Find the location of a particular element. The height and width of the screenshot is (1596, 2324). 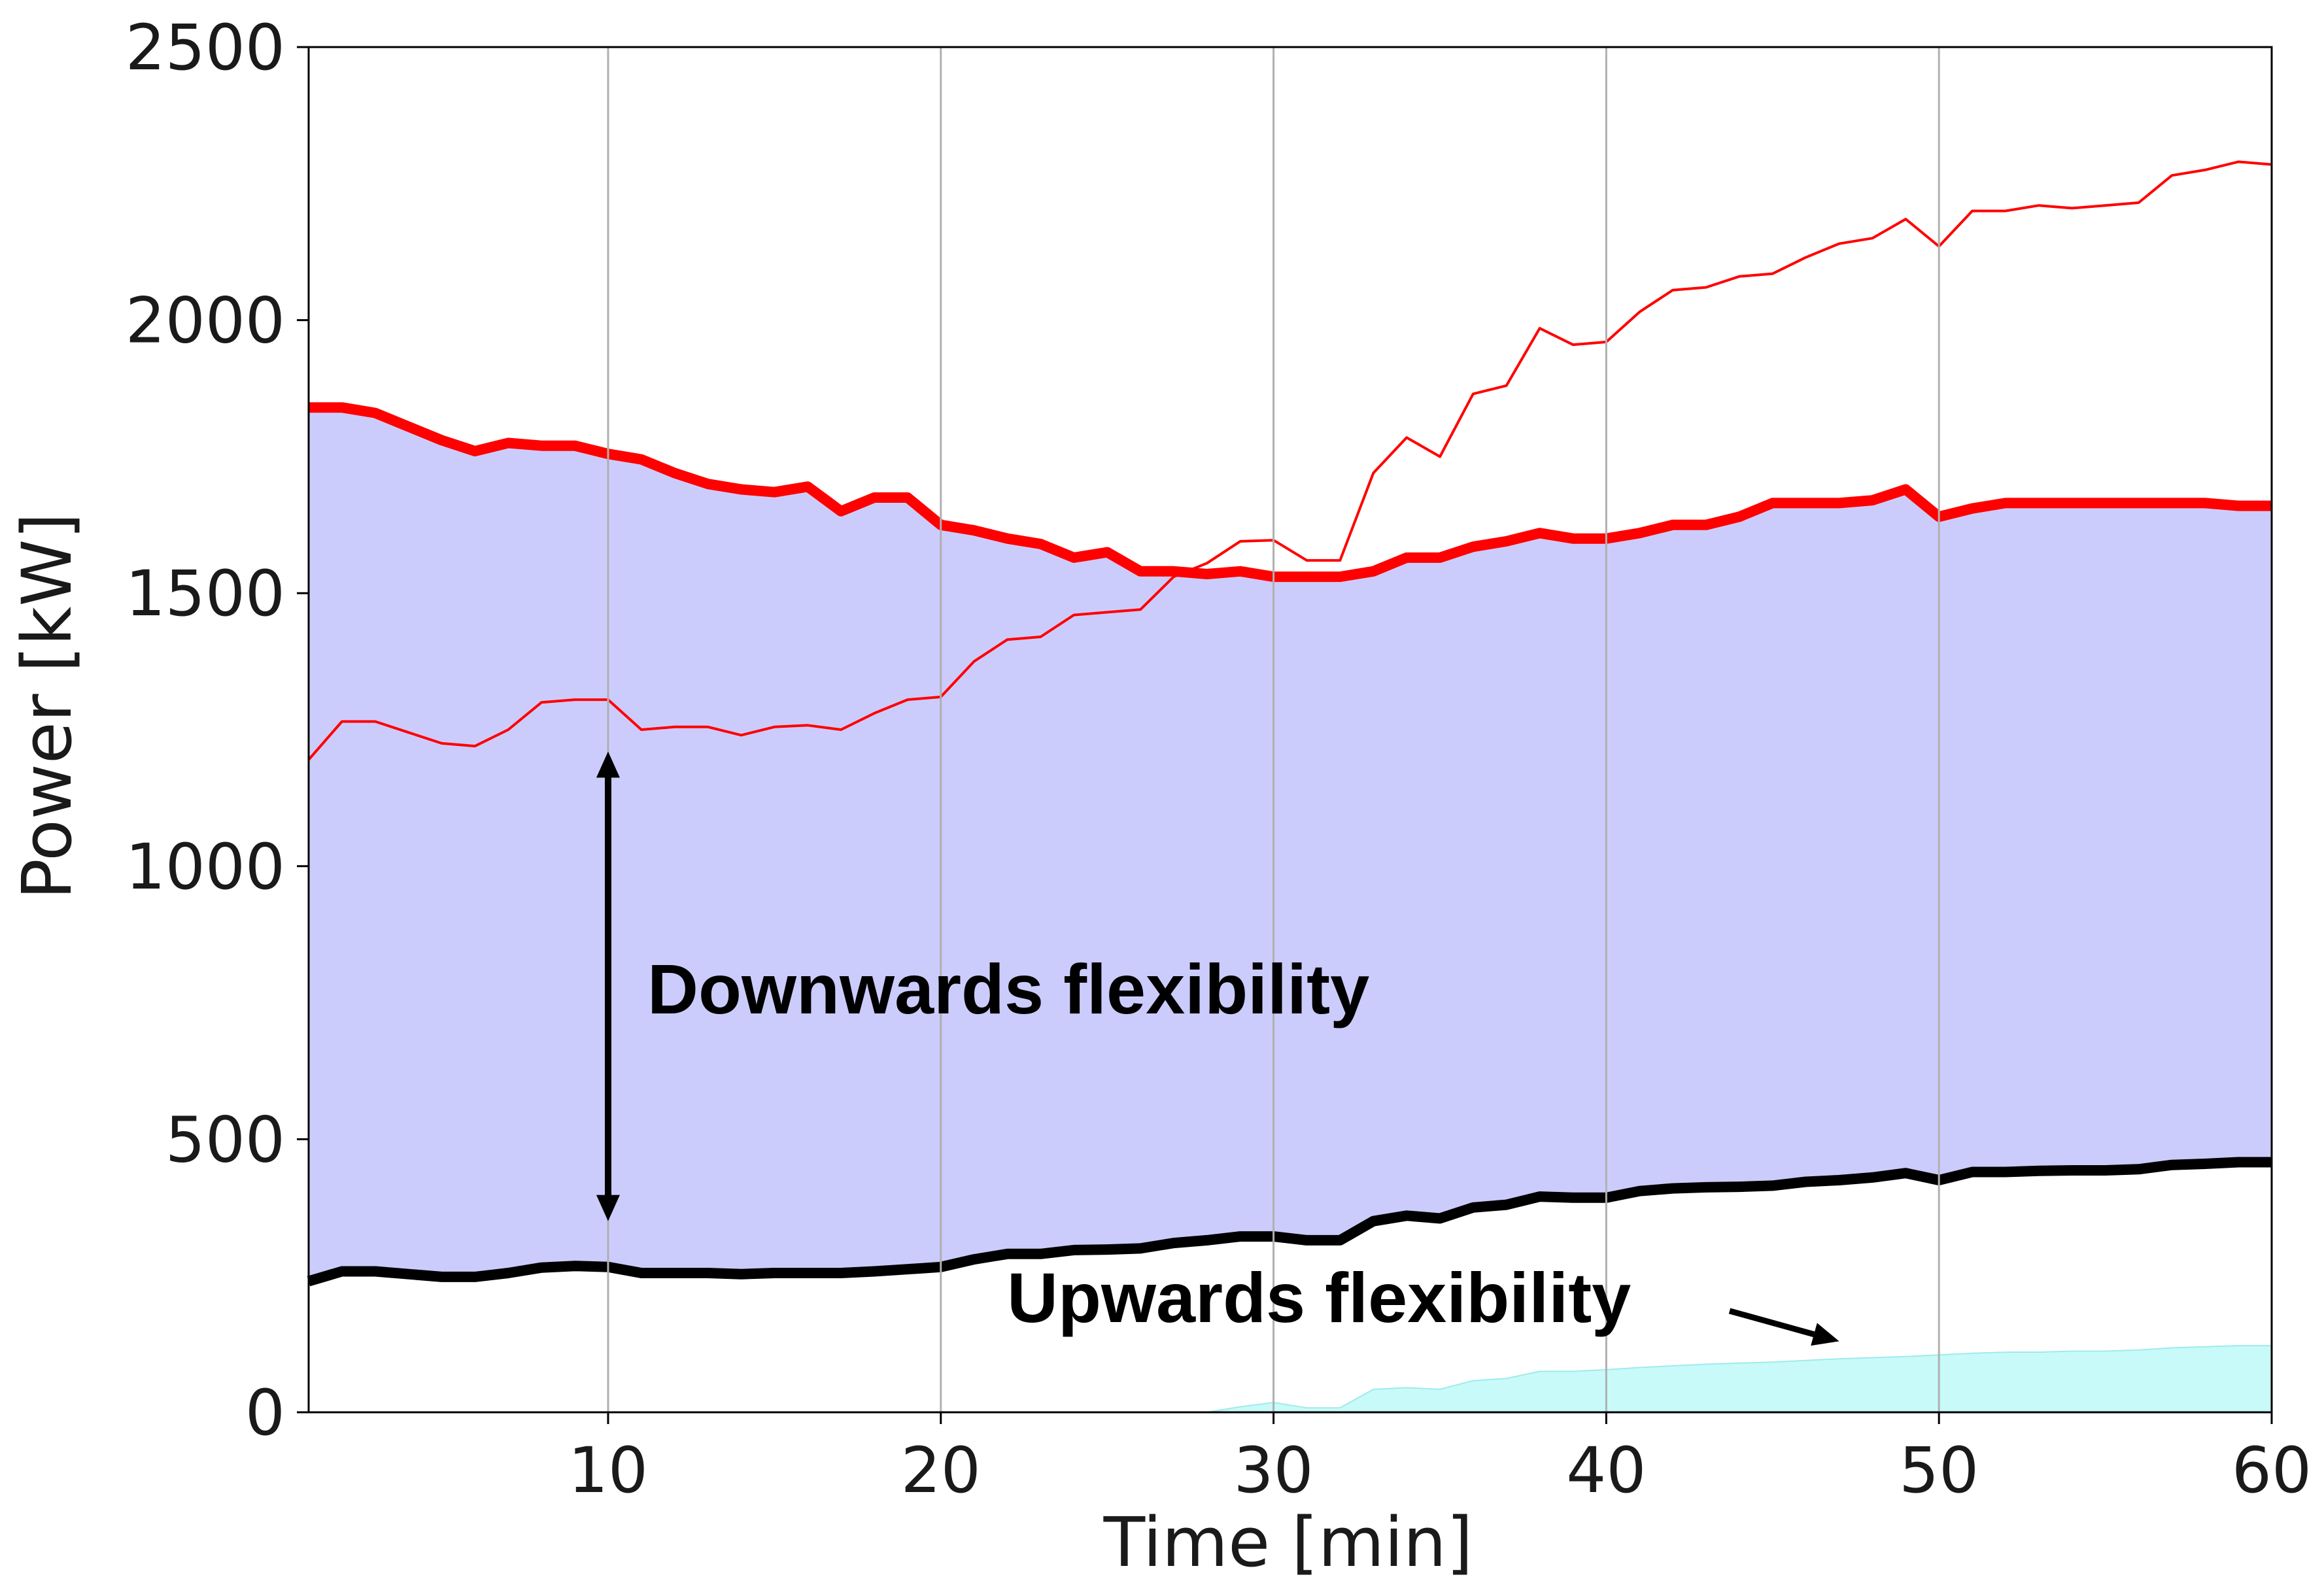

x-tick-label: 50 is located at coordinates (1939, 1471).